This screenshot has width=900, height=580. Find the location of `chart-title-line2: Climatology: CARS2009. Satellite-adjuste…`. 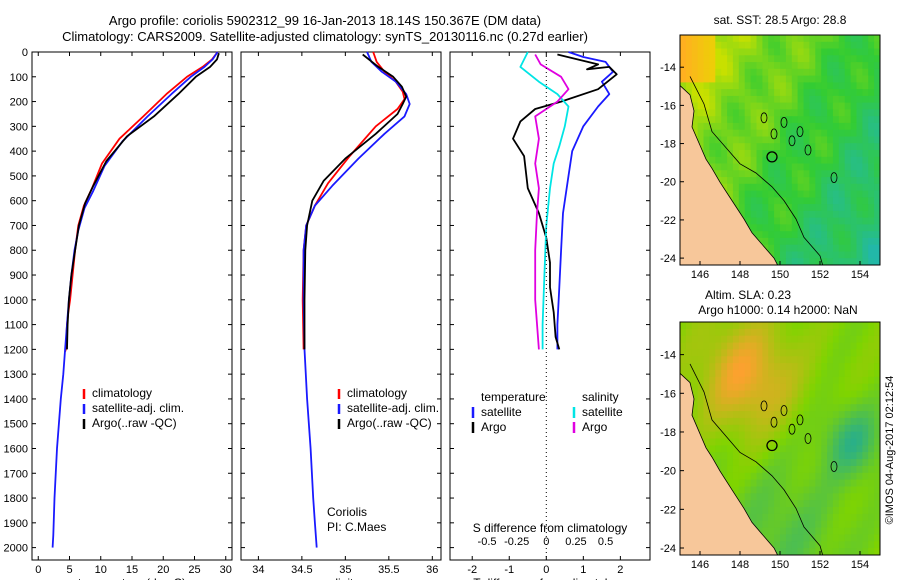

chart-title-line2: Climatology: CARS2009. Satellite-adjuste… is located at coordinates (325, 36).